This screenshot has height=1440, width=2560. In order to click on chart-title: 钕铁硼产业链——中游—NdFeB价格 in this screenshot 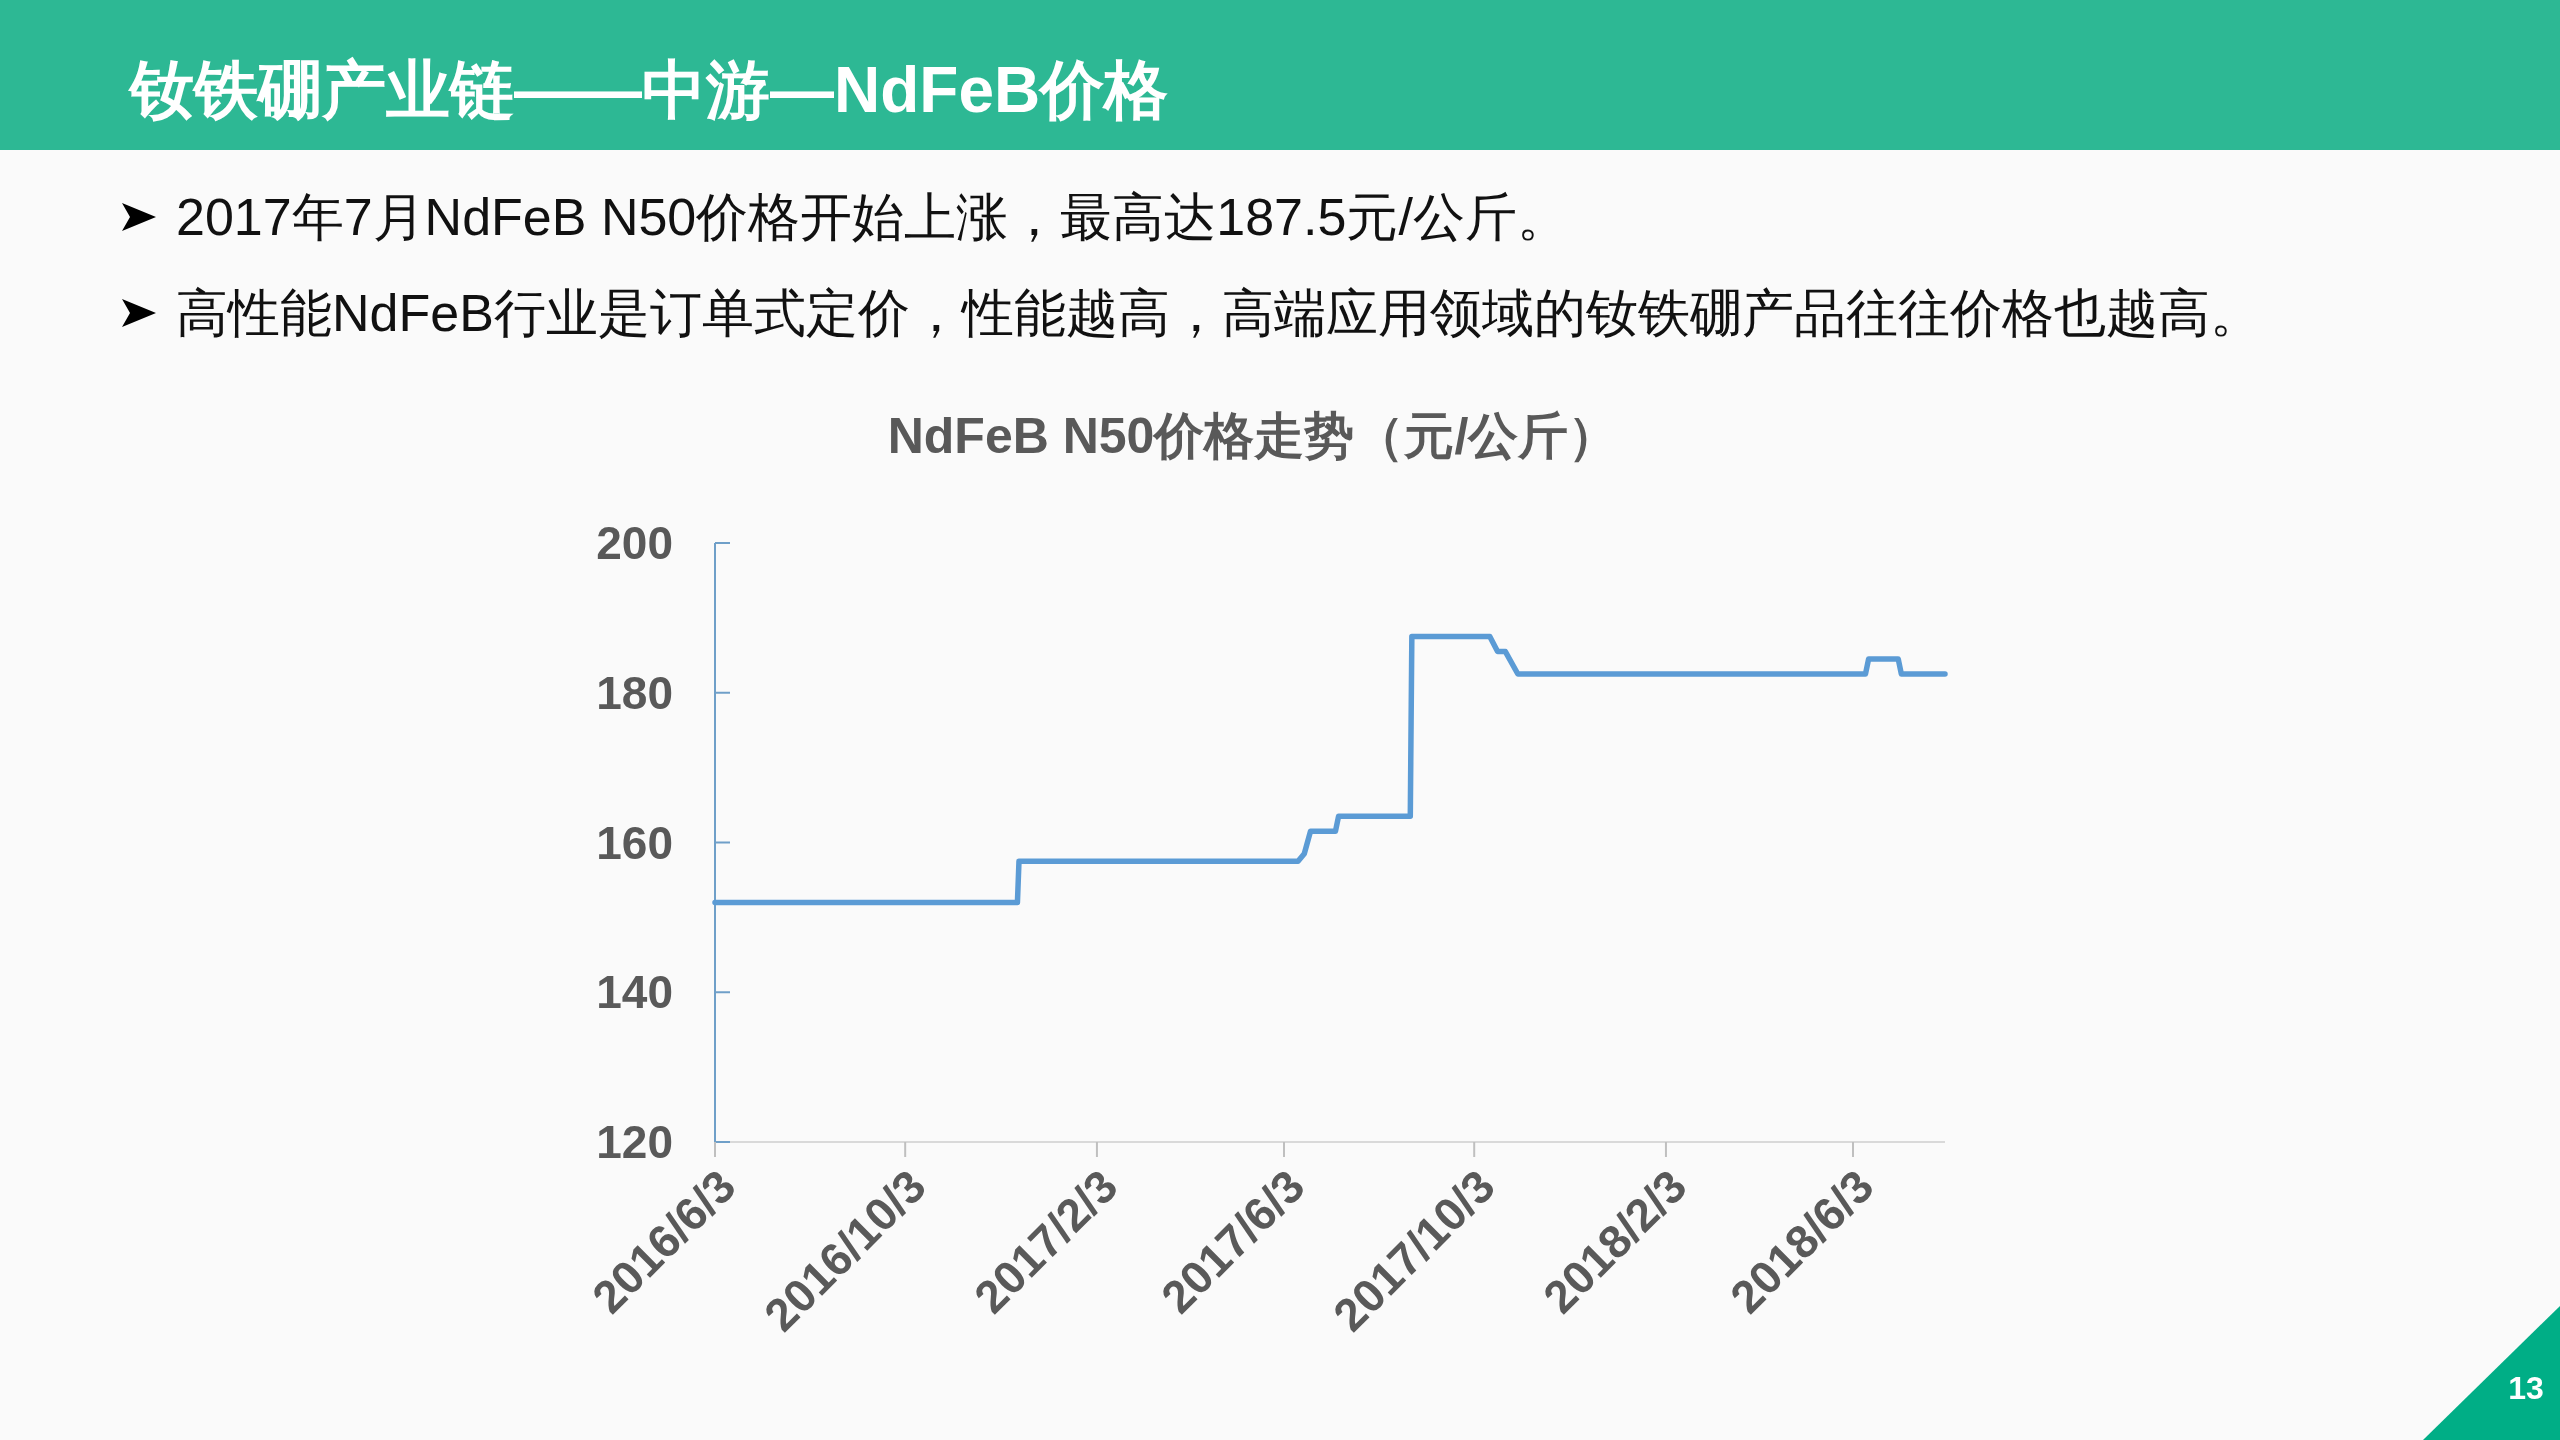, I will do `click(648, 90)`.